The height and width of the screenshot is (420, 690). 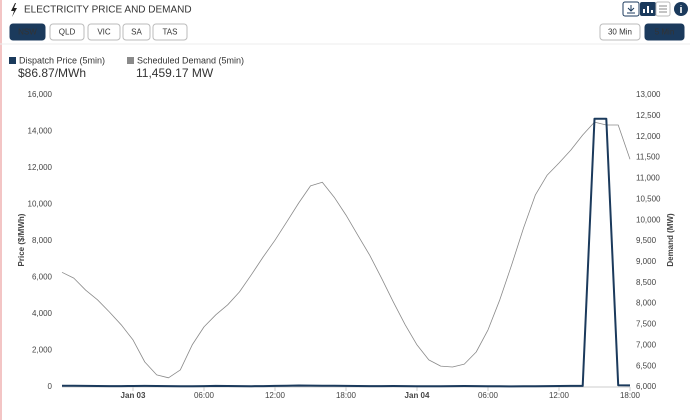 What do you see at coordinates (108, 10) in the screenshot?
I see `panel-title: ELECTRICITY PRICE AND DEMAND` at bounding box center [108, 10].